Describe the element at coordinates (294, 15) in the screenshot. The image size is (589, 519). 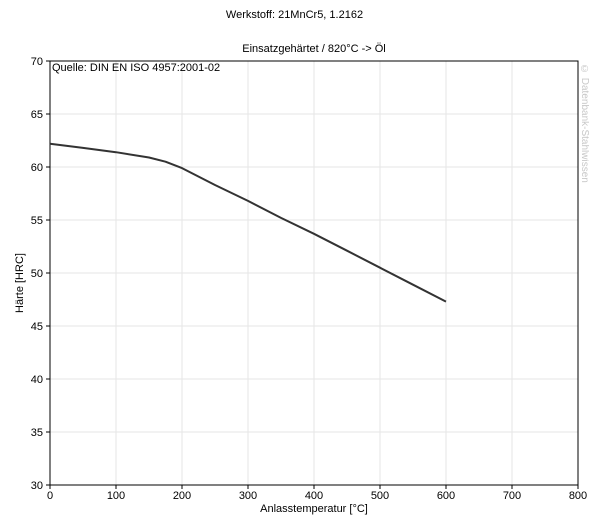
I see `chart-title: Werkstoff: 21MnCr5, 1.2162` at that location.